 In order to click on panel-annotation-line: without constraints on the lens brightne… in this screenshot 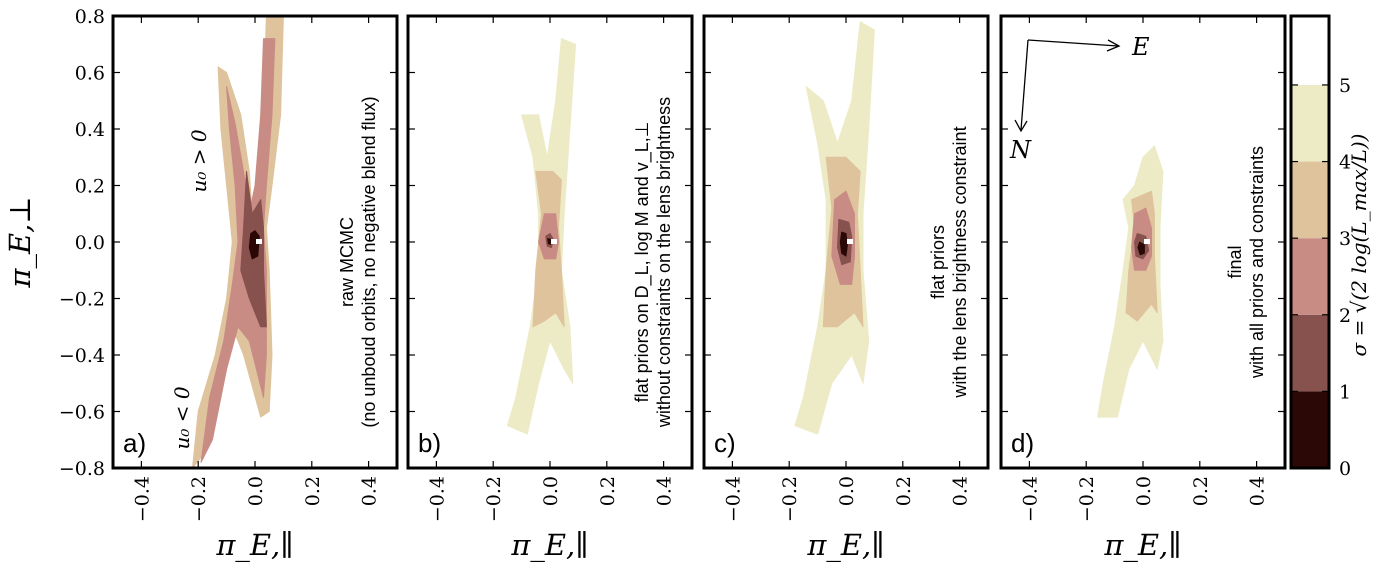, I will do `click(664, 262)`.